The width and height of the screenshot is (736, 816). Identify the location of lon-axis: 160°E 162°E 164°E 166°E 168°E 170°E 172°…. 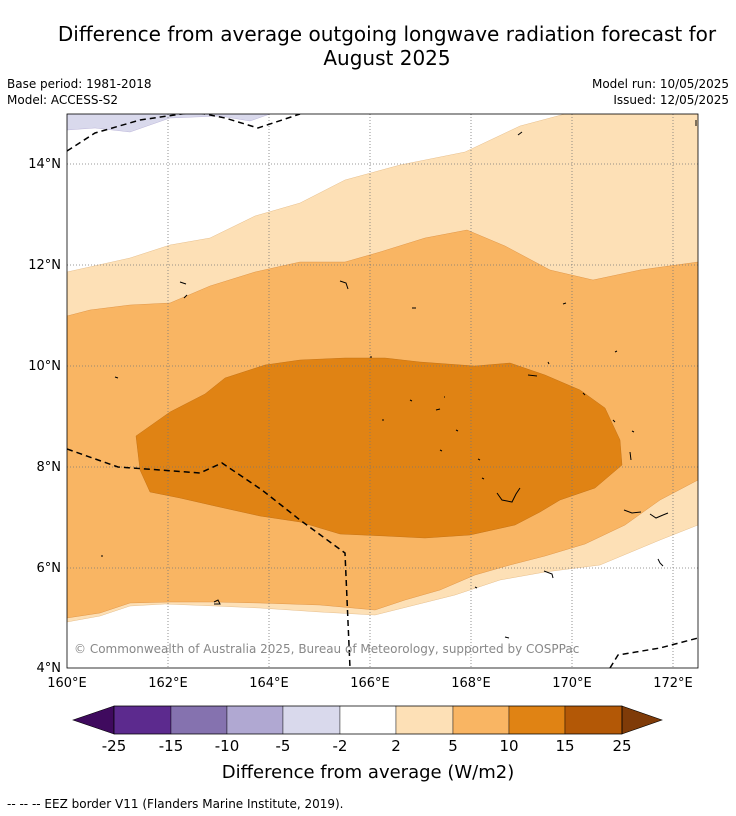
(370, 683).